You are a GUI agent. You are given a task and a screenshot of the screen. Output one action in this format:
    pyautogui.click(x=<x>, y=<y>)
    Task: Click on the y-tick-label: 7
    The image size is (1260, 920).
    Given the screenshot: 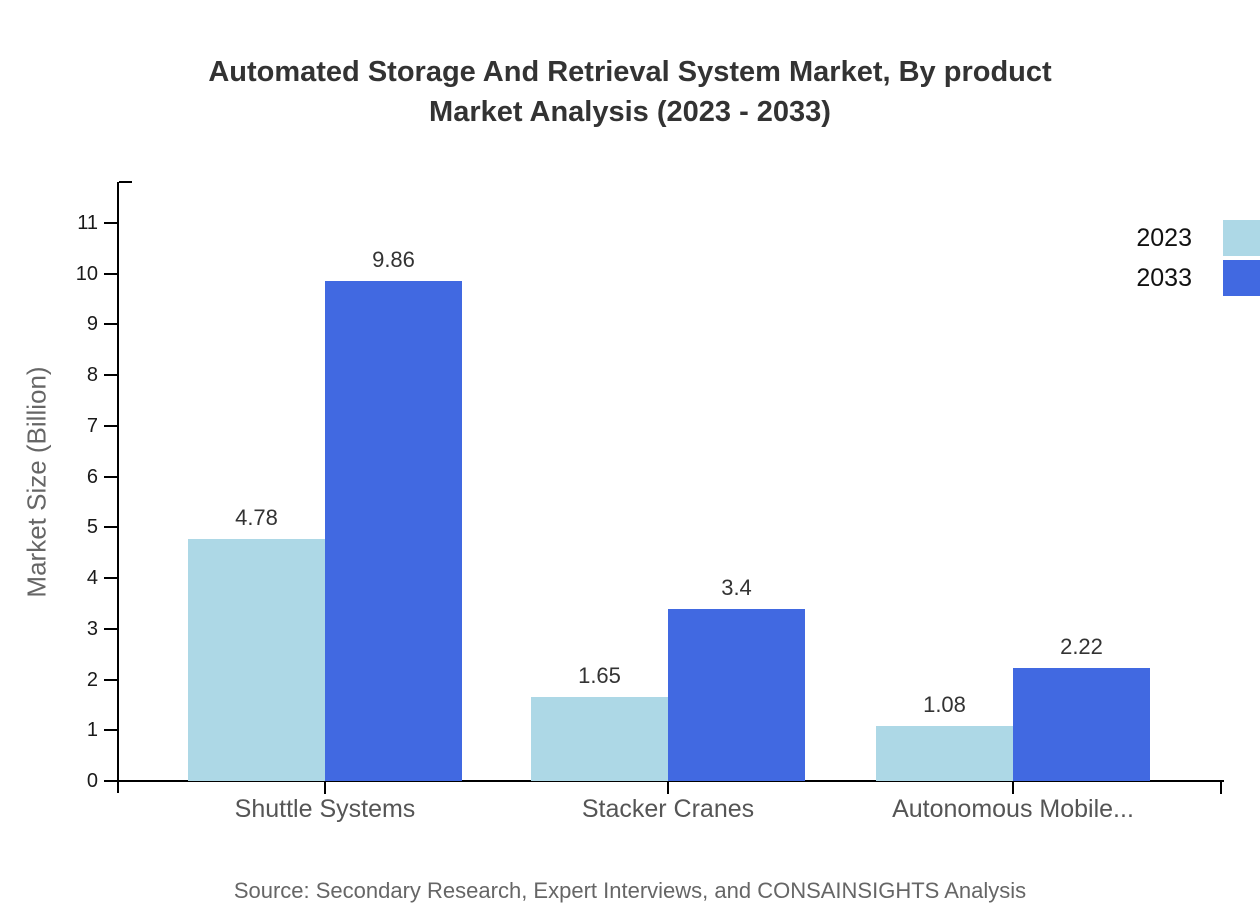 What is the action you would take?
    pyautogui.click(x=92, y=425)
    